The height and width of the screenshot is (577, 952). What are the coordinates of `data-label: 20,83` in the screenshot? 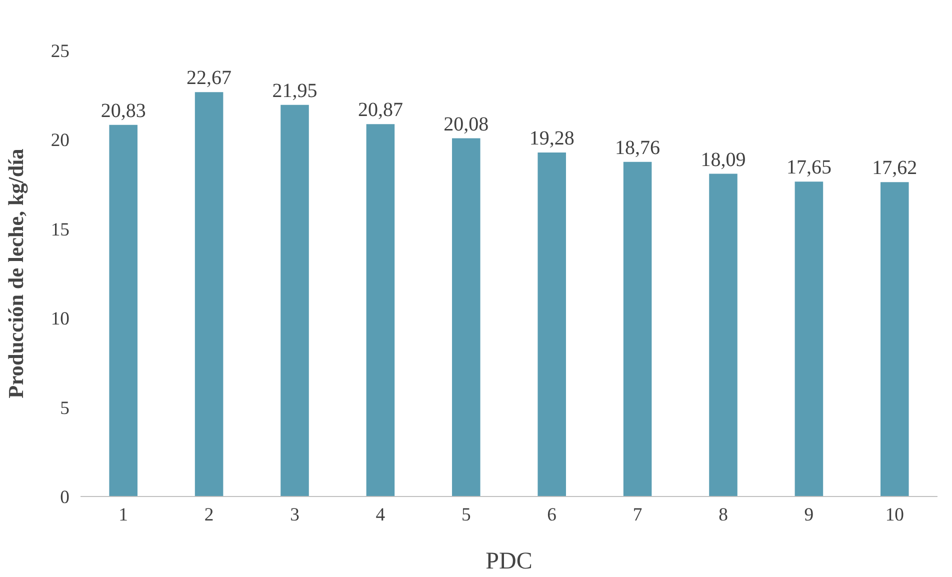 It's located at (123, 111).